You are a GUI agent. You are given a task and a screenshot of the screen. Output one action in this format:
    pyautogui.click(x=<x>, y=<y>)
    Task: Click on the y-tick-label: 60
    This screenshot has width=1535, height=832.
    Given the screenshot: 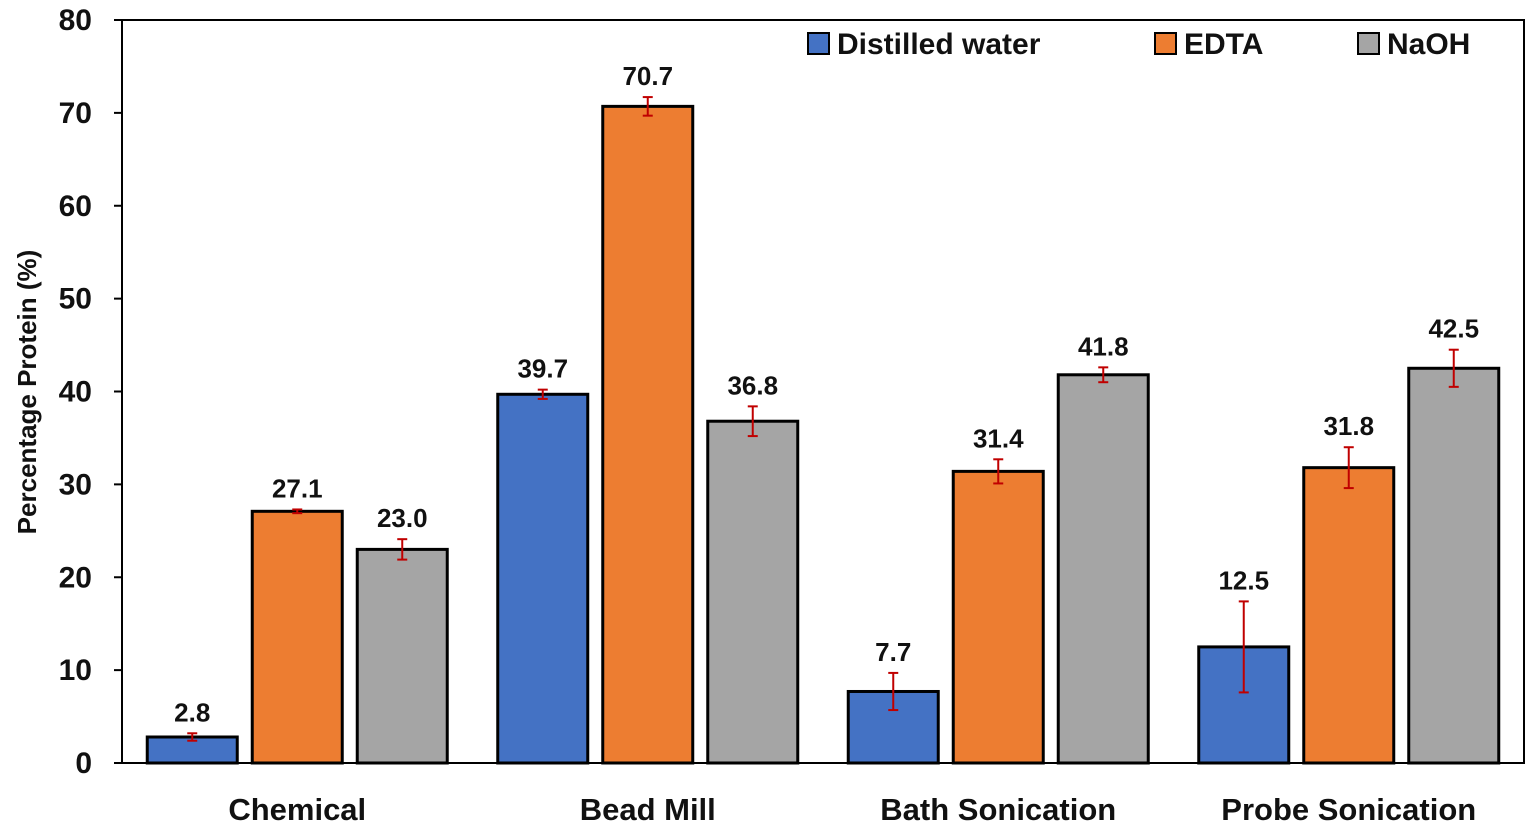 What is the action you would take?
    pyautogui.click(x=75, y=206)
    